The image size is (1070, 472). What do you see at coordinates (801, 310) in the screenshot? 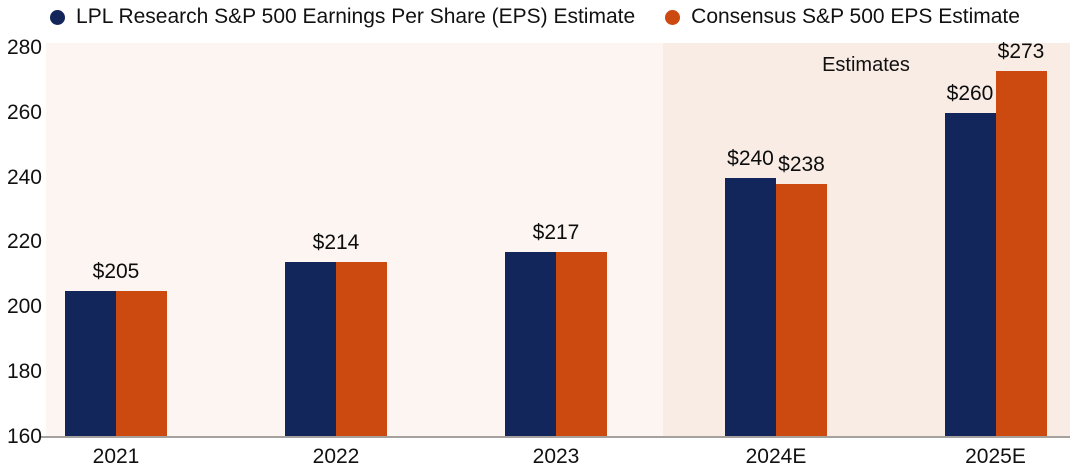
I see `bar-2024E-consensus` at bounding box center [801, 310].